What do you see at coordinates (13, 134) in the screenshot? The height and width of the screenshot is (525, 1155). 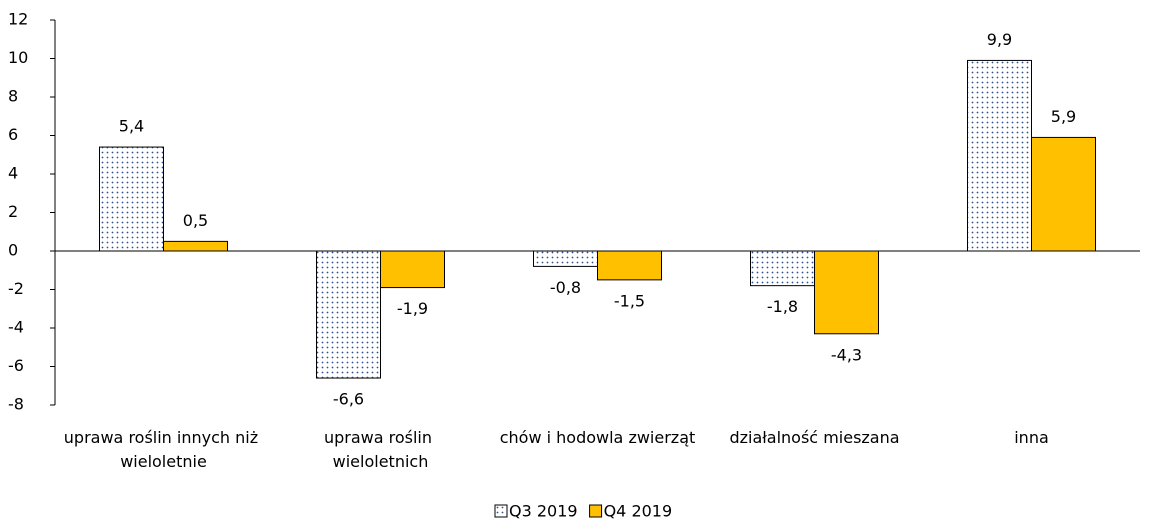 I see `y-tick-label: 6` at bounding box center [13, 134].